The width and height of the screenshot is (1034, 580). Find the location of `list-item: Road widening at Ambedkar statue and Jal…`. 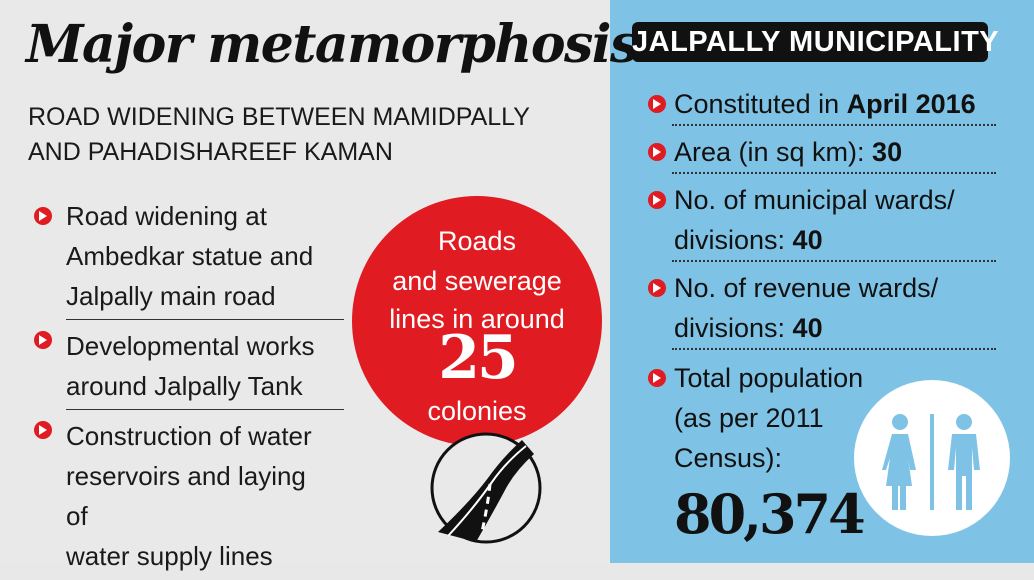

list-item: Road widening at Ambedkar statue and Jal… is located at coordinates (189, 258).